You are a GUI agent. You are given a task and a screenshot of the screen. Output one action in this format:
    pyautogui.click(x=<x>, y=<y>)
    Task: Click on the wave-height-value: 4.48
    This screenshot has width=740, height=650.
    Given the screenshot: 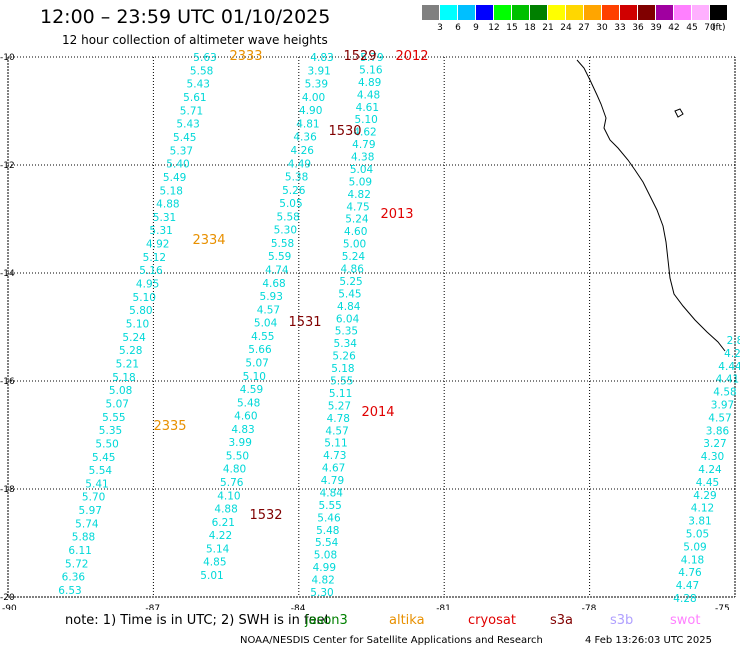 What is the action you would take?
    pyautogui.click(x=368, y=95)
    